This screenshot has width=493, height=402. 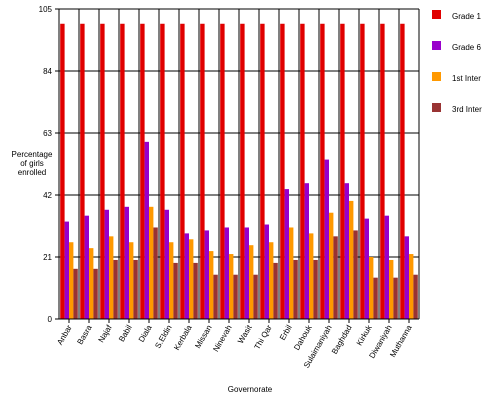 What do you see at coordinates (466, 78) in the screenshot?
I see `legend-label: 1st Inter` at bounding box center [466, 78].